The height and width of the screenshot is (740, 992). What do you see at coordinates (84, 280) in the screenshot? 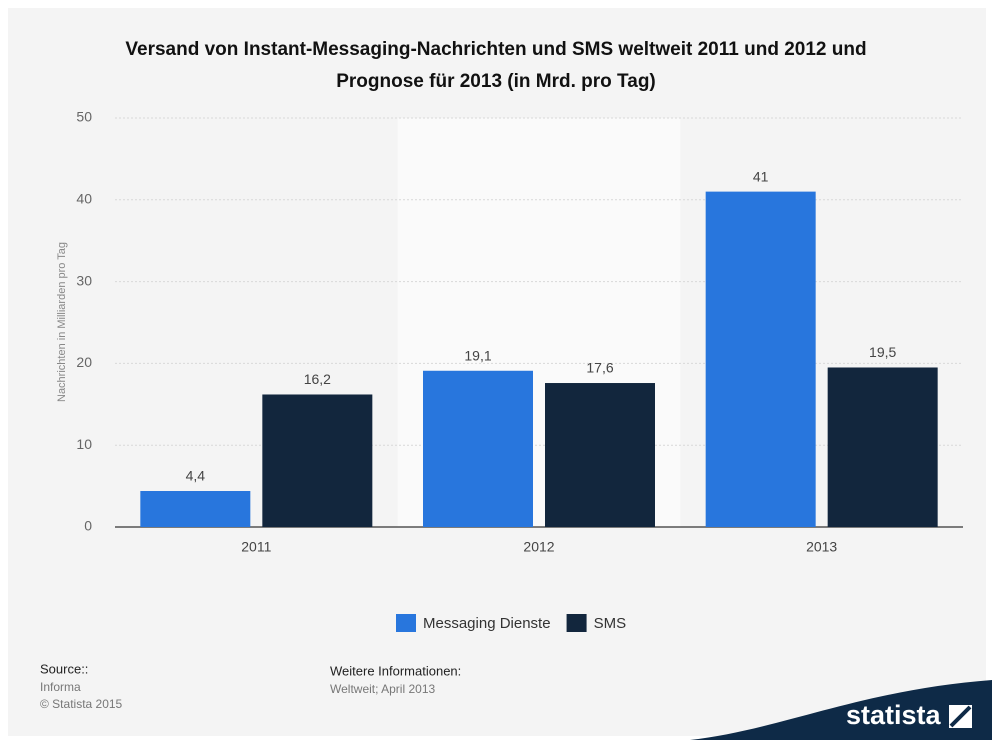
I see `y-tick-label: 30` at bounding box center [84, 280].